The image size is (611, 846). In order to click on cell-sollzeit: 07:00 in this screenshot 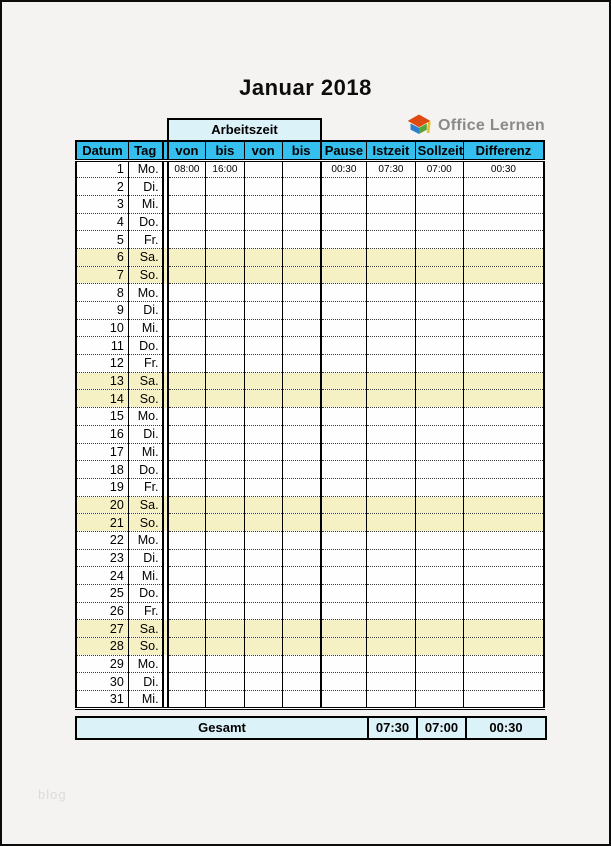, I will do `click(439, 169)`.